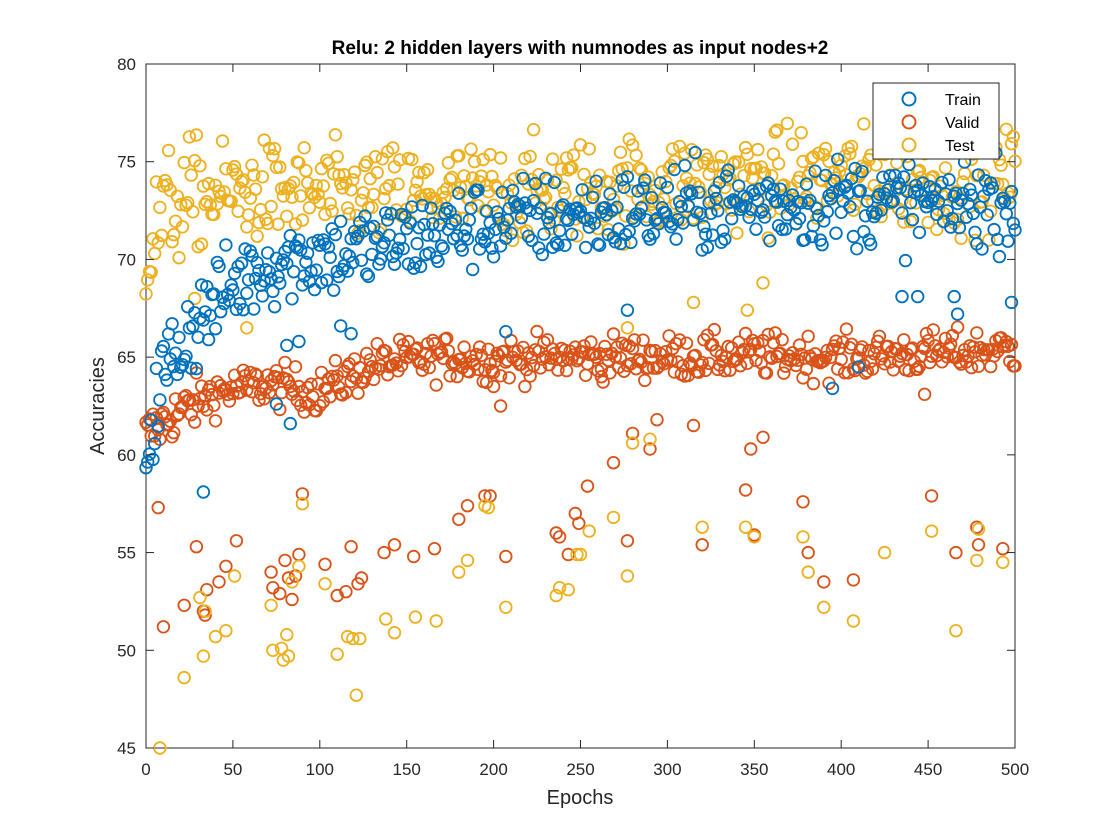  What do you see at coordinates (909, 145) in the screenshot?
I see `legend-marker-test` at bounding box center [909, 145].